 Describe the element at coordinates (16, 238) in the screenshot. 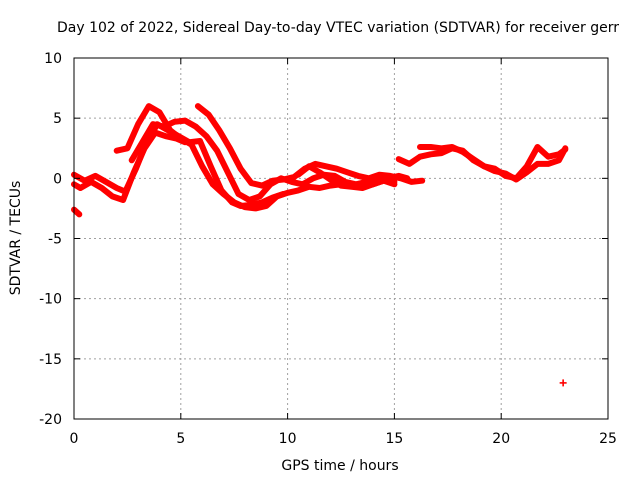

I see `y-axis-label: SDTVAR / TECUs` at that location.